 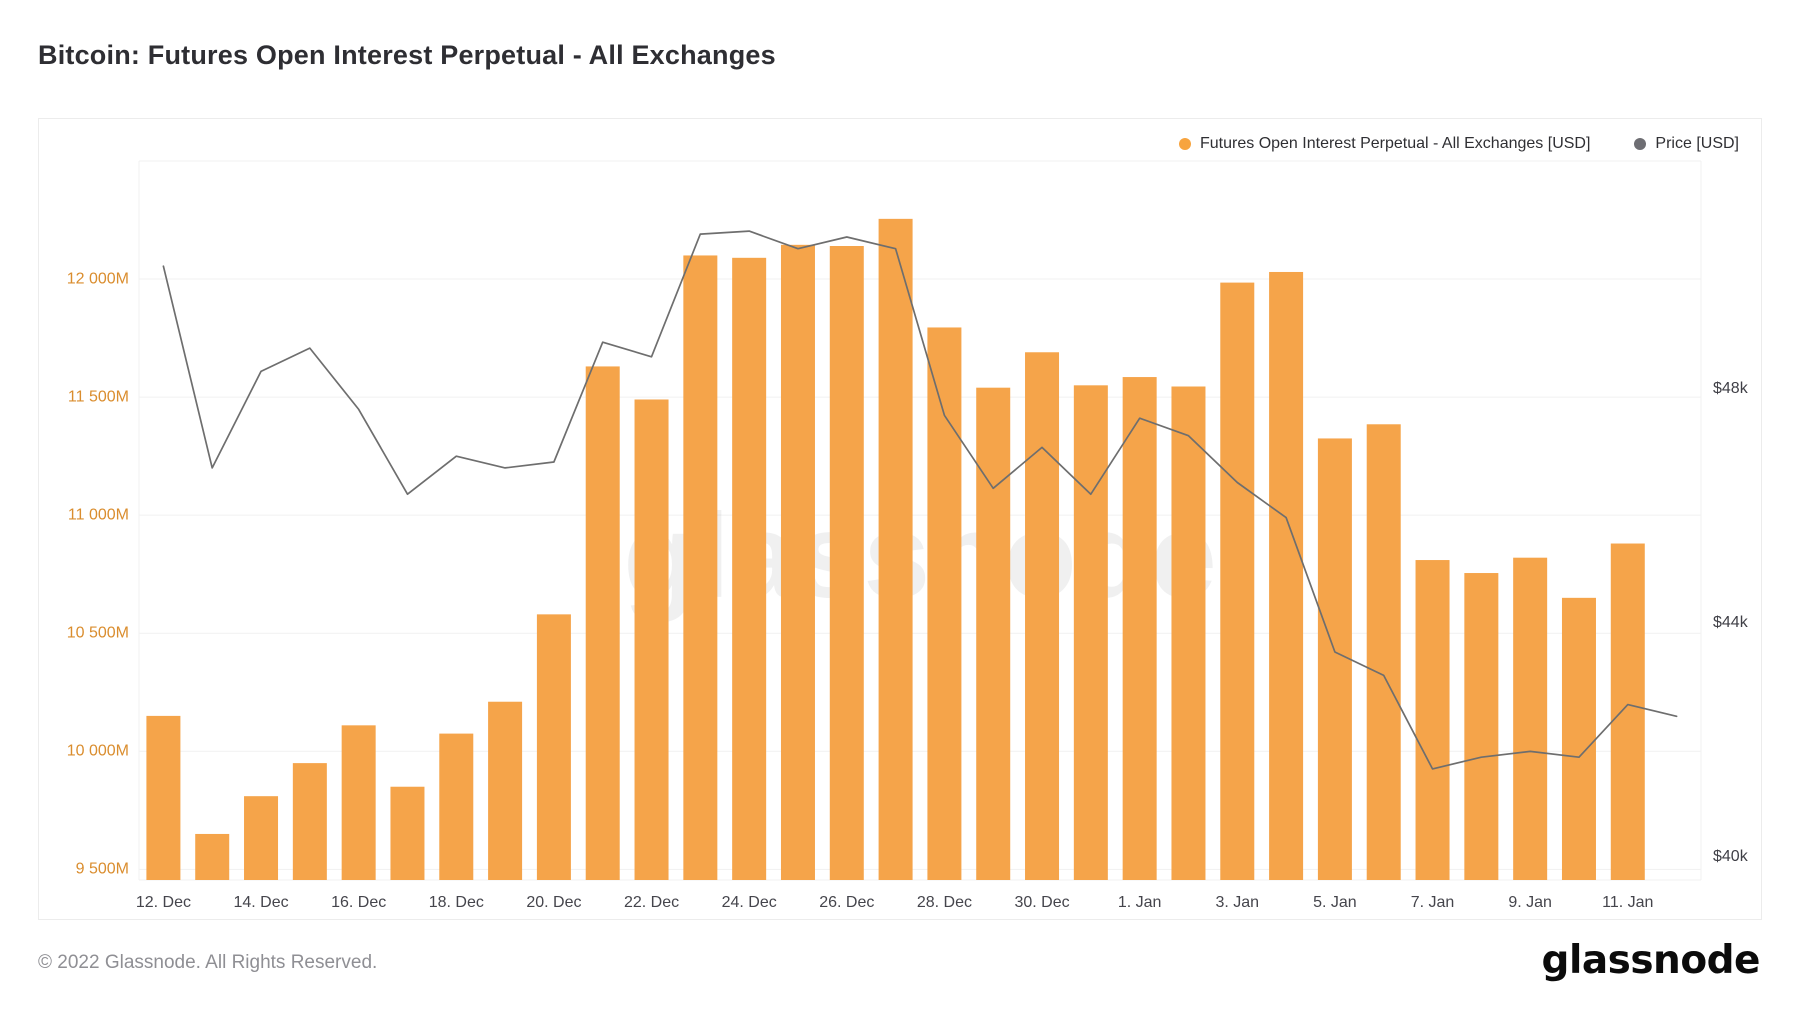 What do you see at coordinates (1530, 902) in the screenshot?
I see `x-axis-tick-label: 9. Jan` at bounding box center [1530, 902].